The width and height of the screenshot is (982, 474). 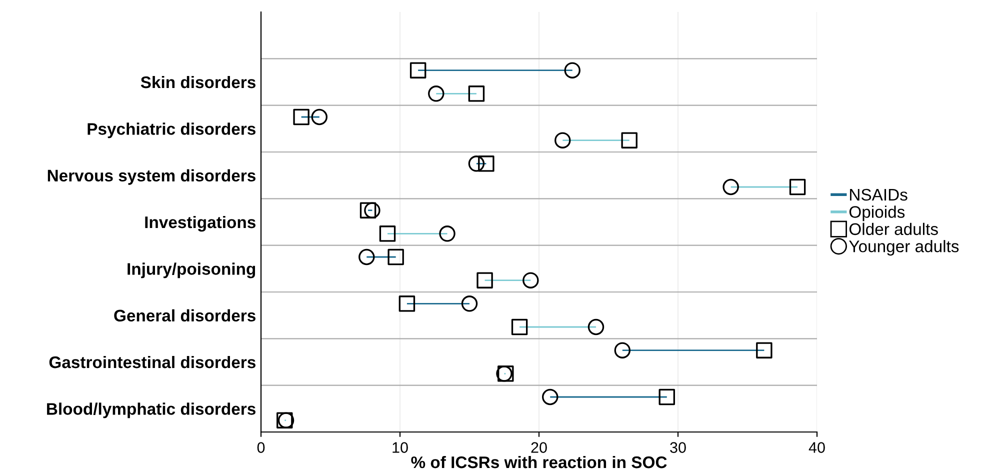 I want to click on x-tick-label: 10, so click(x=400, y=447).